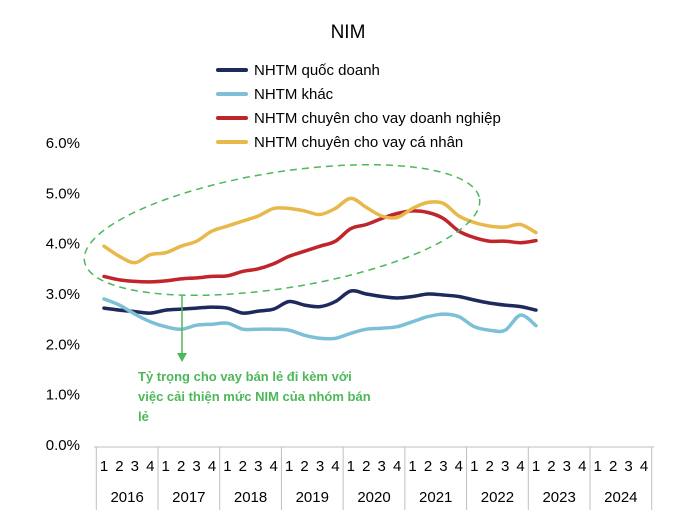 This screenshot has width=700, height=528. Describe the element at coordinates (245, 376) in the screenshot. I see `annotation-text-line: Tỷ trọng cho vay bán lẻ đi kèm với` at that location.